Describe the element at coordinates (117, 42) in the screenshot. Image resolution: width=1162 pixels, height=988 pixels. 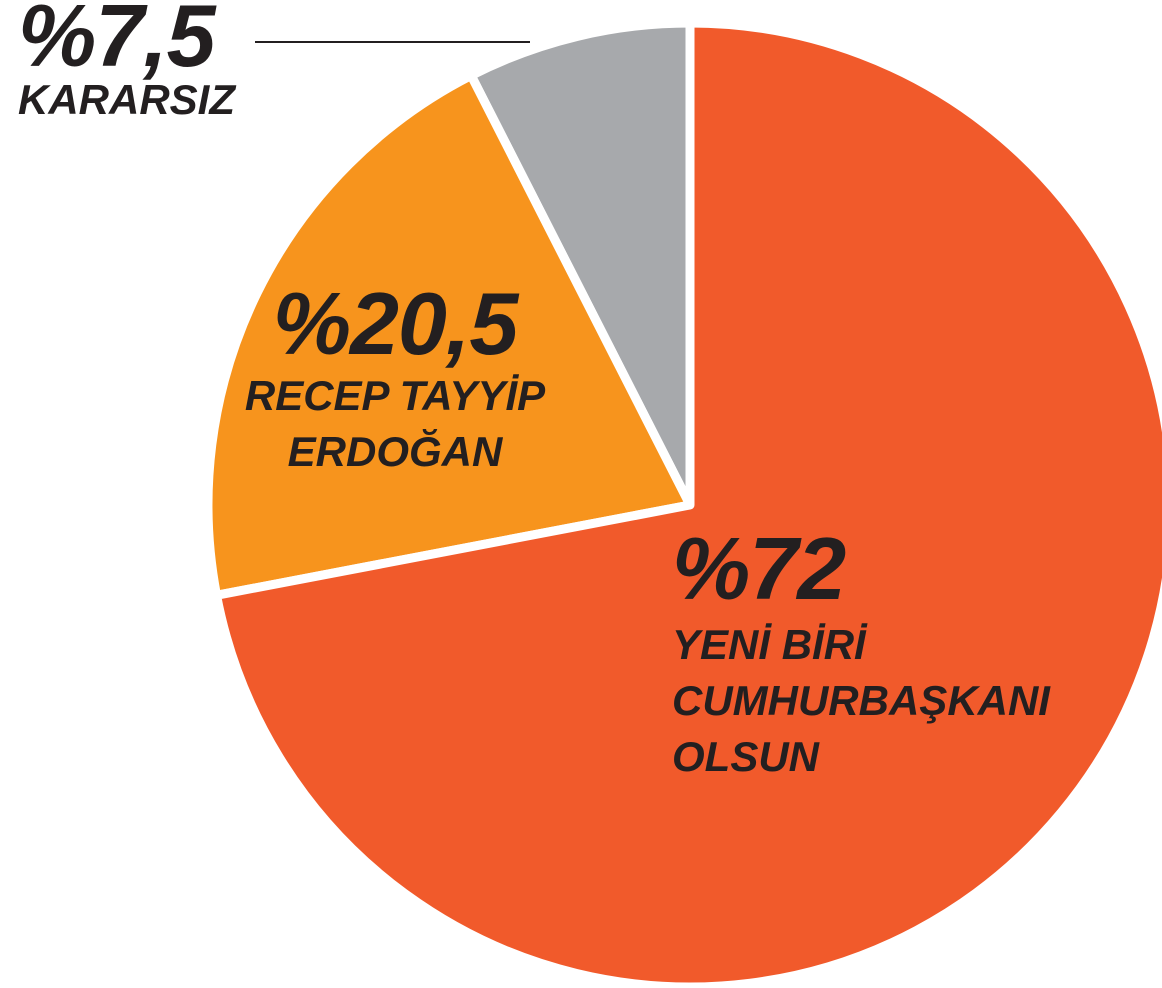
I see `value-label: %7,5` at that location.